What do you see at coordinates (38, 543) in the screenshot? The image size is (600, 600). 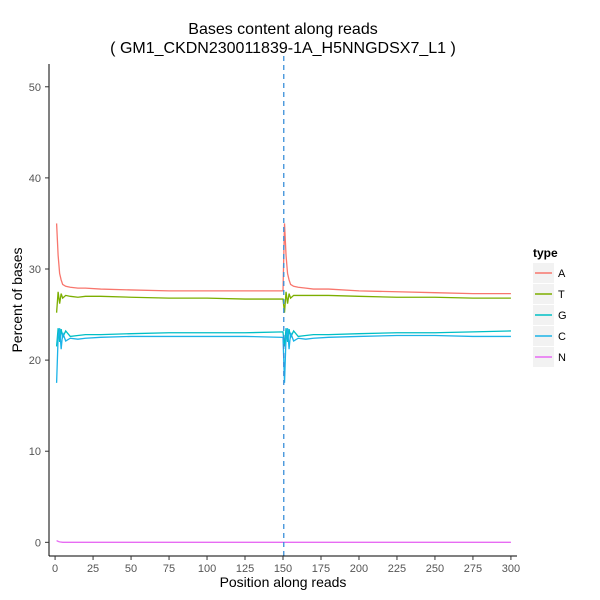 I see `y-tick-label: 0` at bounding box center [38, 543].